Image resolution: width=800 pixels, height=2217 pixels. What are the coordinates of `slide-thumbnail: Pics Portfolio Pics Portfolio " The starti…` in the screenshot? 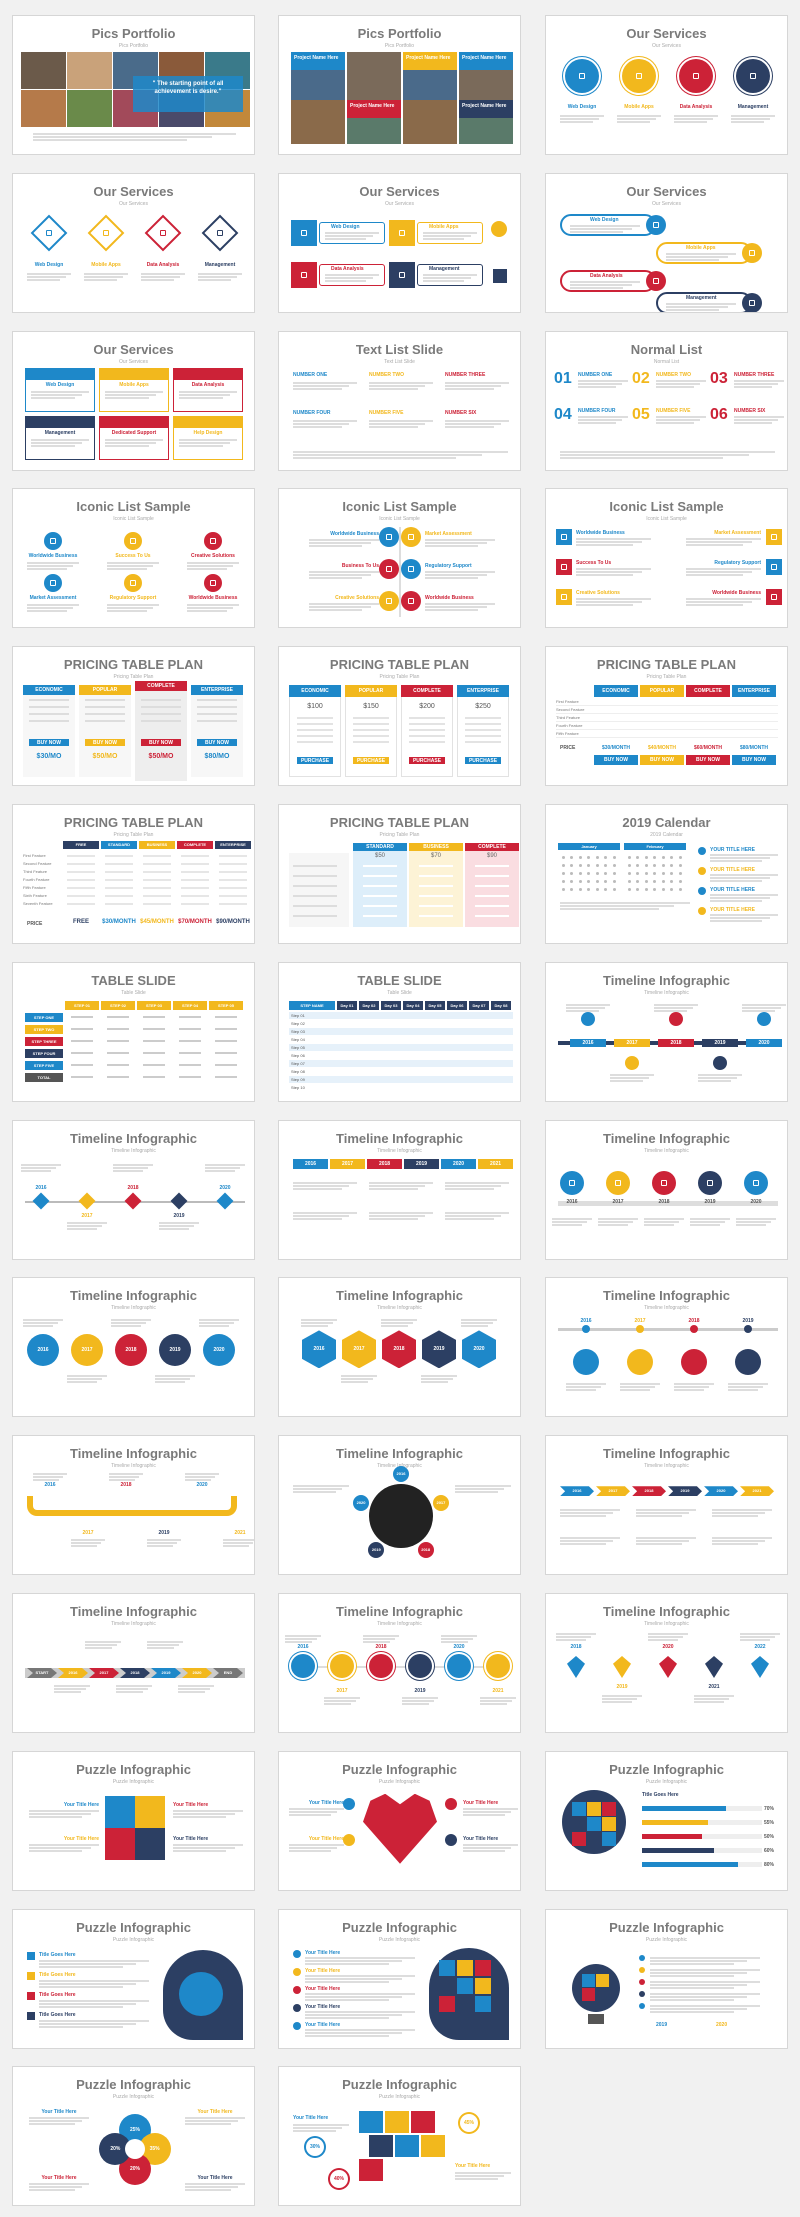 It's located at (133, 85).